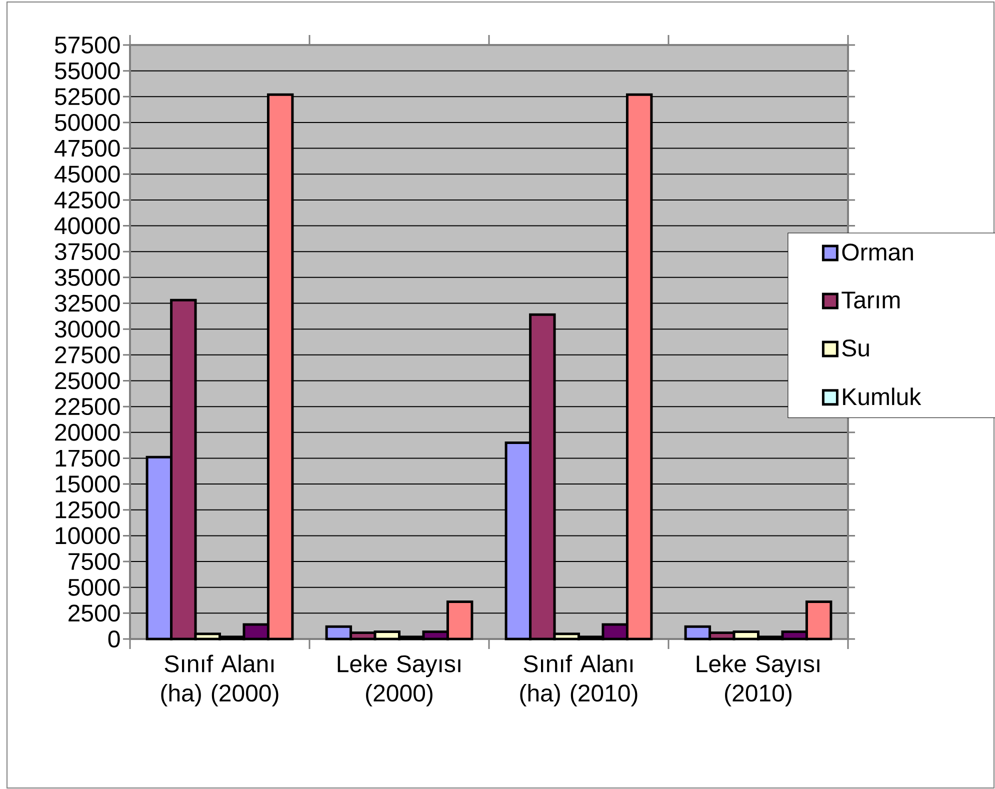 This screenshot has width=995, height=789. I want to click on x-tick-label: Leke Sayısı (2010), so click(758, 680).